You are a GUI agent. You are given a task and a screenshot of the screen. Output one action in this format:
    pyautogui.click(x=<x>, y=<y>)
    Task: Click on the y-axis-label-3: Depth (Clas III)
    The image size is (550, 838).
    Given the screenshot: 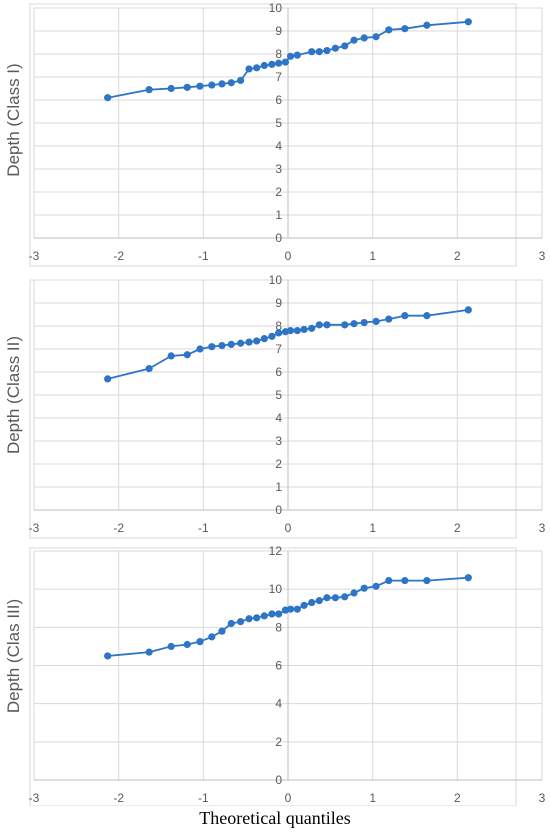 What is the action you would take?
    pyautogui.click(x=13, y=656)
    